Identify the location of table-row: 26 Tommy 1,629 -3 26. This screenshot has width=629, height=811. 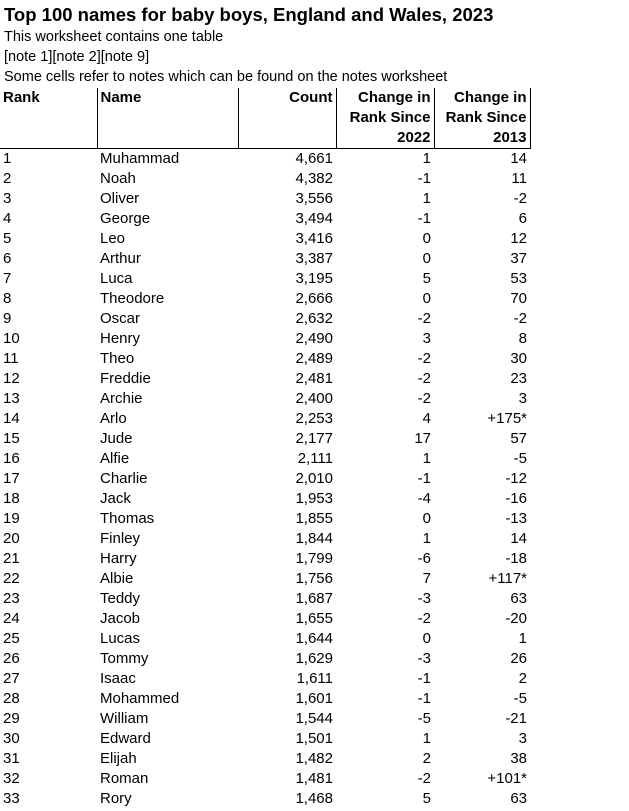
(265, 659).